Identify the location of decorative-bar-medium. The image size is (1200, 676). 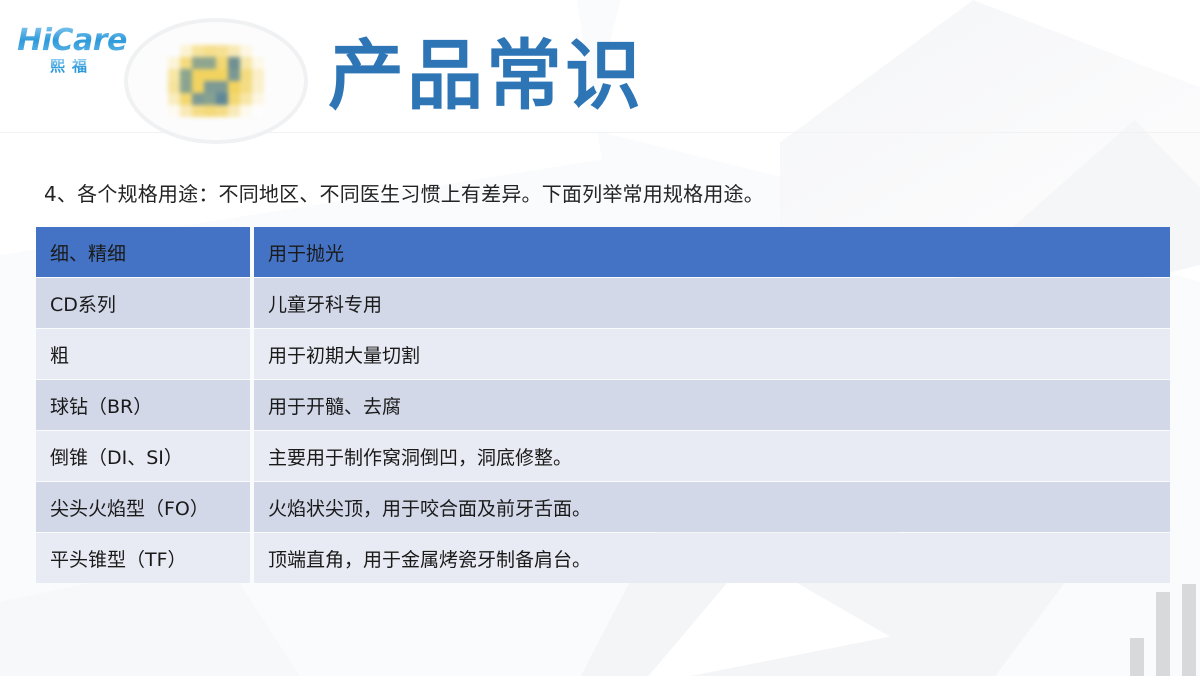
(1163, 634).